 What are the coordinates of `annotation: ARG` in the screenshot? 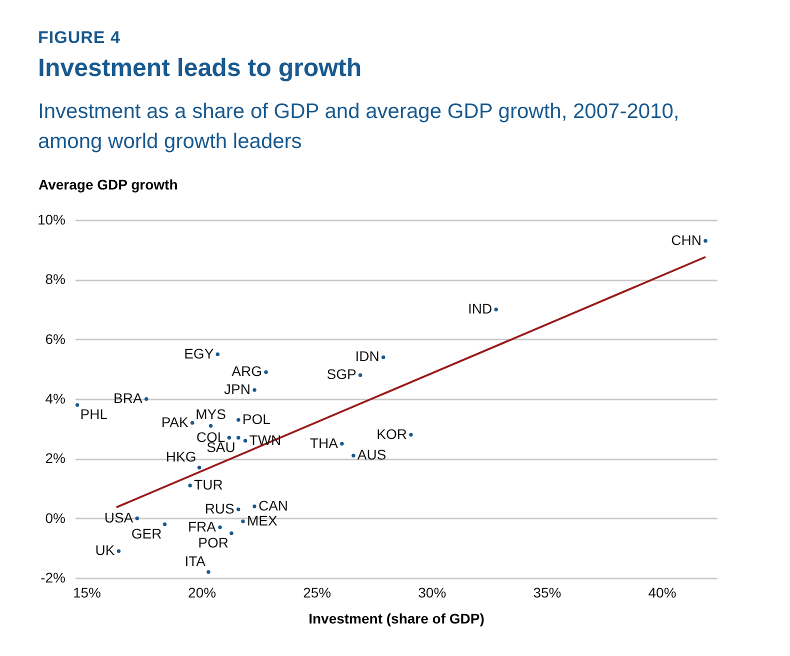 It's located at (247, 371).